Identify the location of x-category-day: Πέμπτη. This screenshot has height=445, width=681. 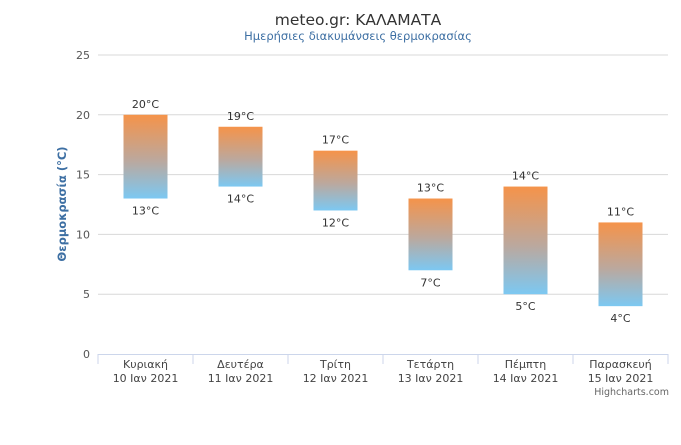
(525, 364).